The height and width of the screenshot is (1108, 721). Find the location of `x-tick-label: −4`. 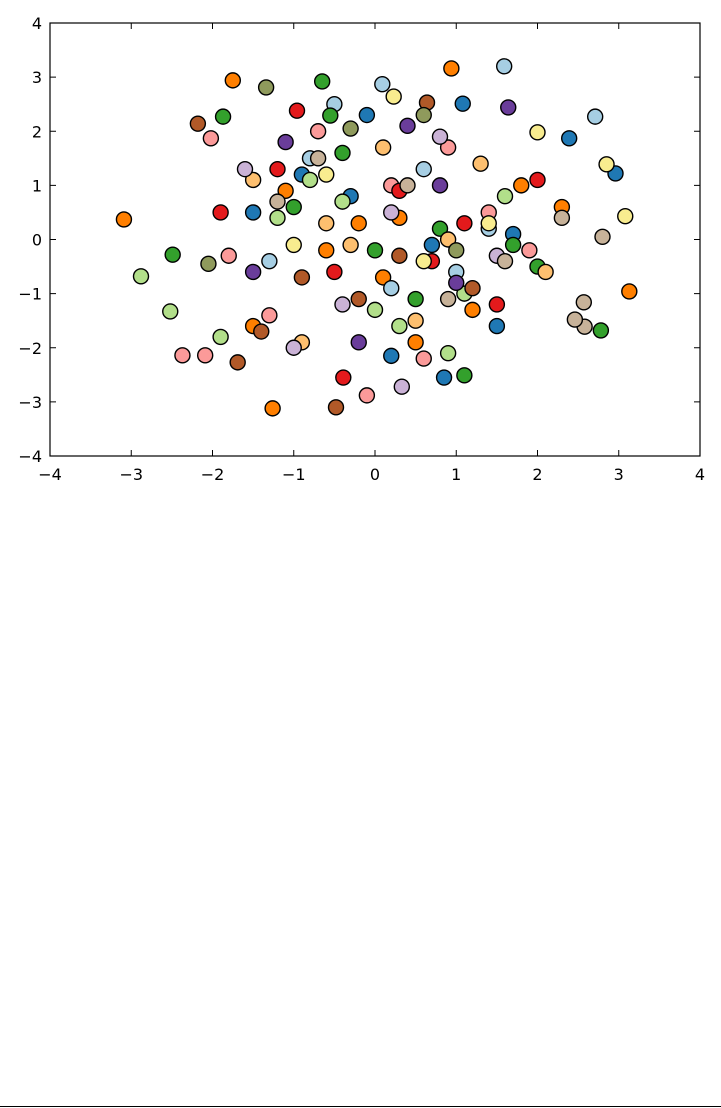

x-tick-label: −4 is located at coordinates (50, 474).